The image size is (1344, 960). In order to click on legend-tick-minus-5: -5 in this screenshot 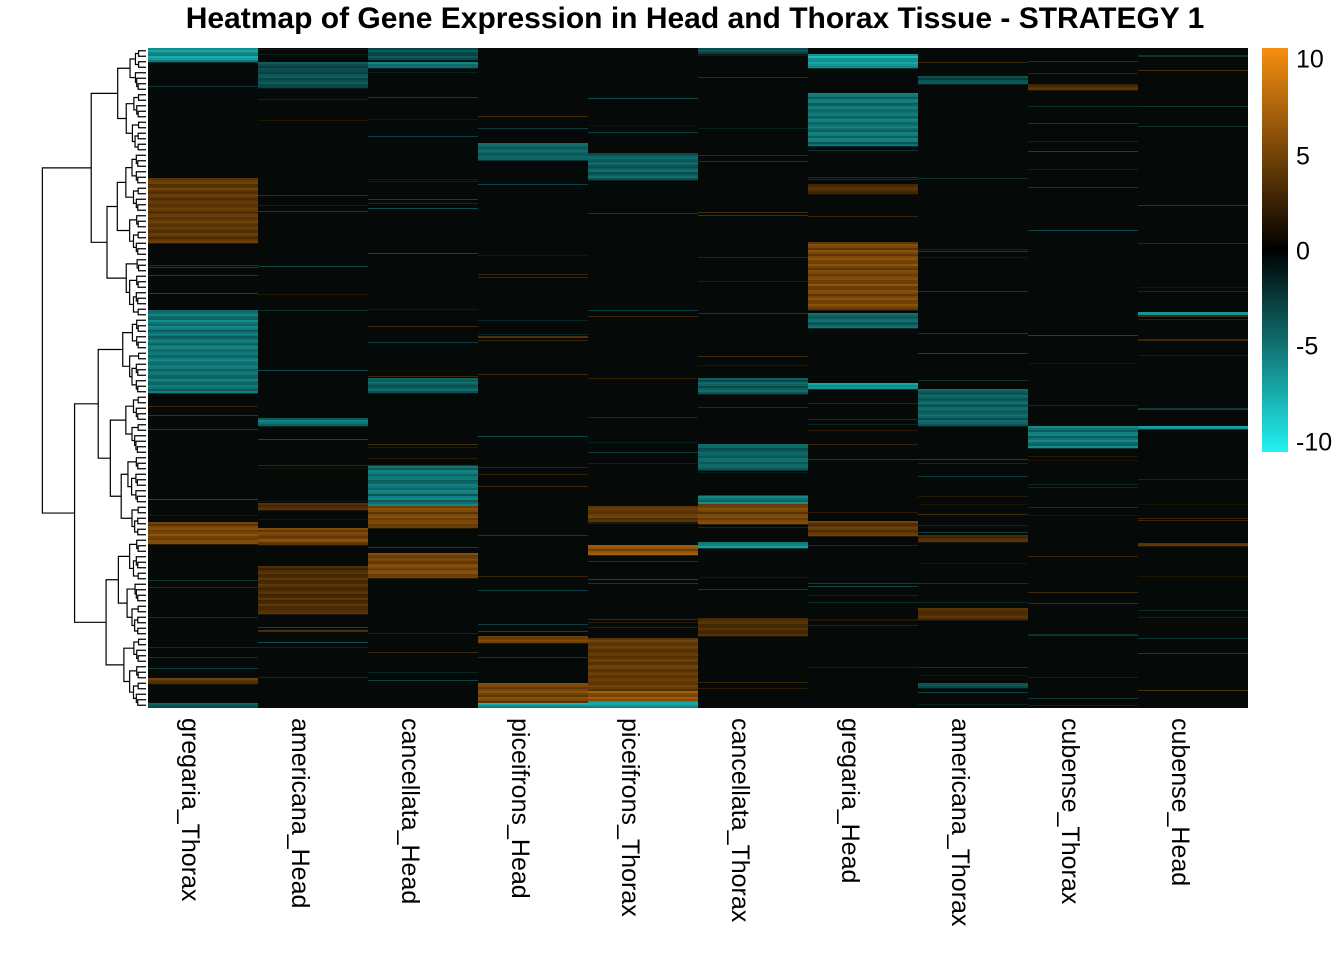, I will do `click(1307, 346)`.